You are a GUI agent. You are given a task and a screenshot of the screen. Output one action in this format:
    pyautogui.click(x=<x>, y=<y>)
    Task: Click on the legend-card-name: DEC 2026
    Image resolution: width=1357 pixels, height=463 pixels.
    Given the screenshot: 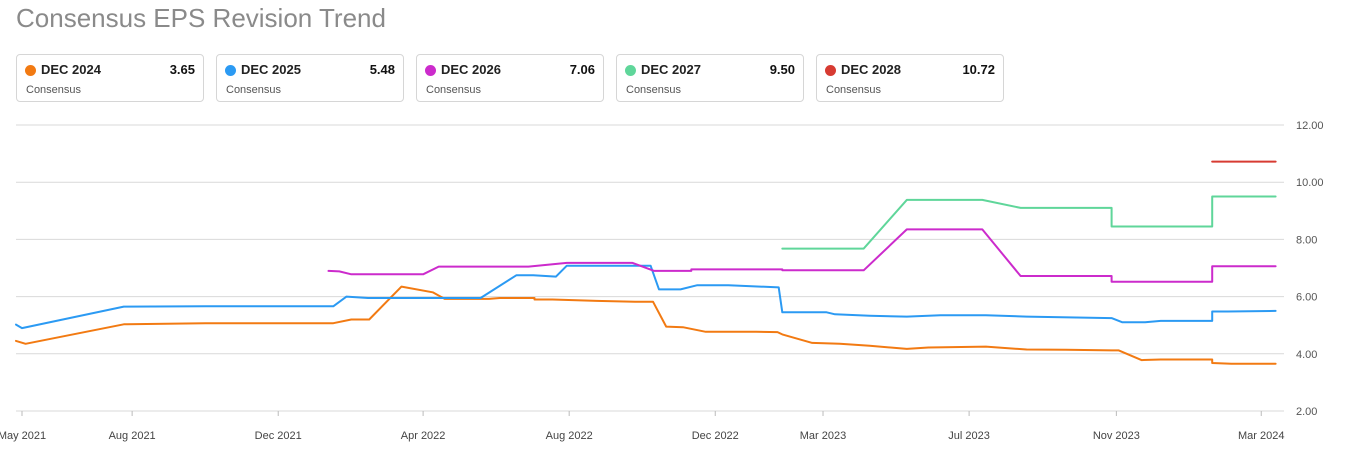 What is the action you would take?
    pyautogui.click(x=471, y=69)
    